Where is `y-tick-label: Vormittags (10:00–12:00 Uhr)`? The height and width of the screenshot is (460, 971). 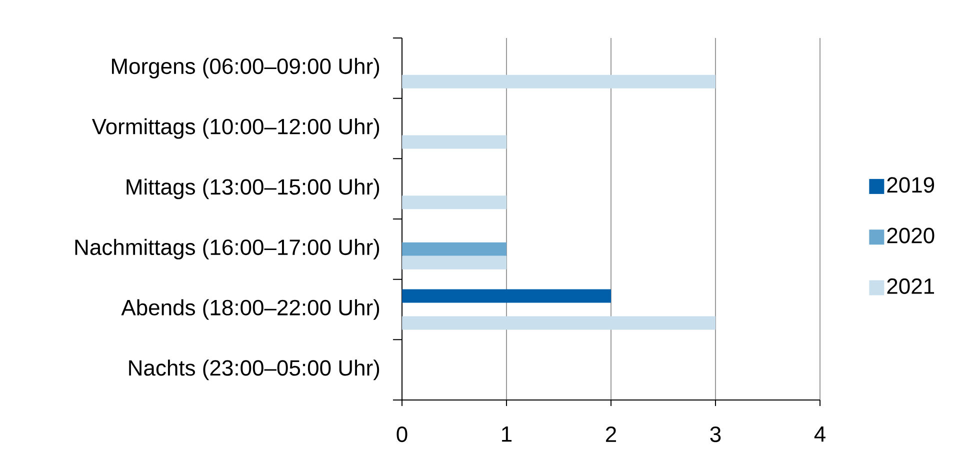
y-tick-label: Vormittags (10:00–12:00 Uhr) is located at coordinates (236, 128).